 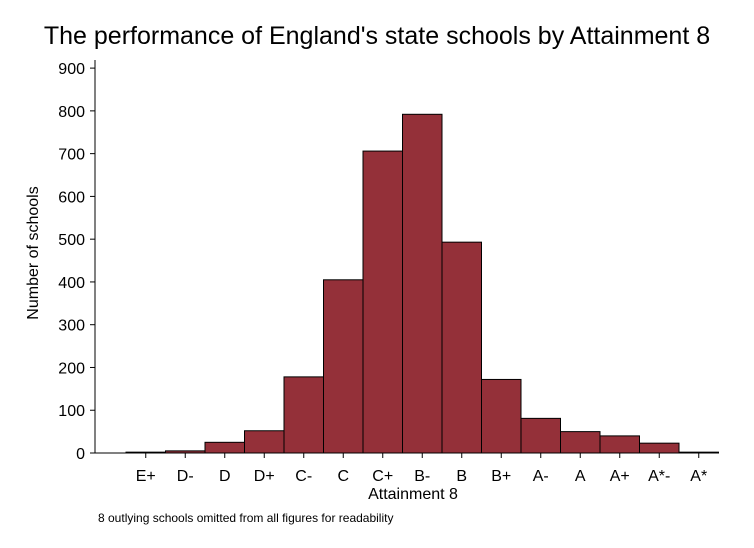 What do you see at coordinates (224, 447) in the screenshot?
I see `bar-D` at bounding box center [224, 447].